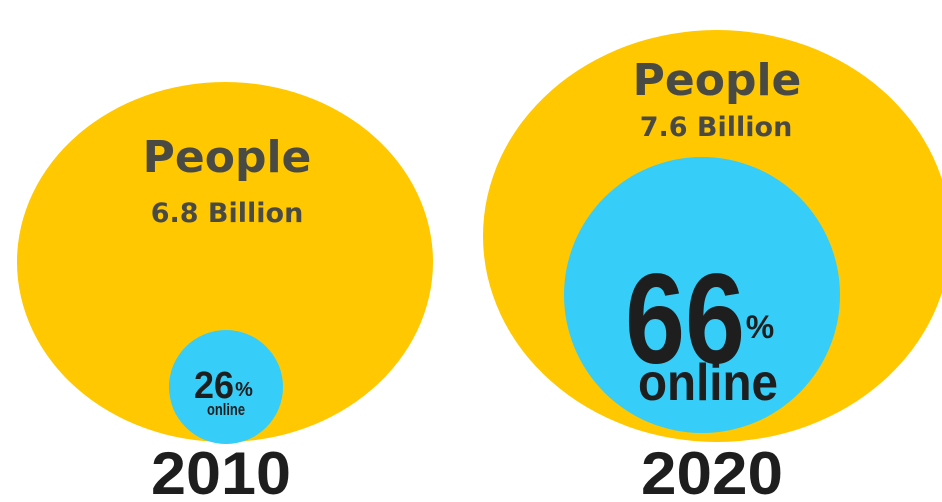  What do you see at coordinates (227, 157) in the screenshot?
I see `people-word-2010: People` at bounding box center [227, 157].